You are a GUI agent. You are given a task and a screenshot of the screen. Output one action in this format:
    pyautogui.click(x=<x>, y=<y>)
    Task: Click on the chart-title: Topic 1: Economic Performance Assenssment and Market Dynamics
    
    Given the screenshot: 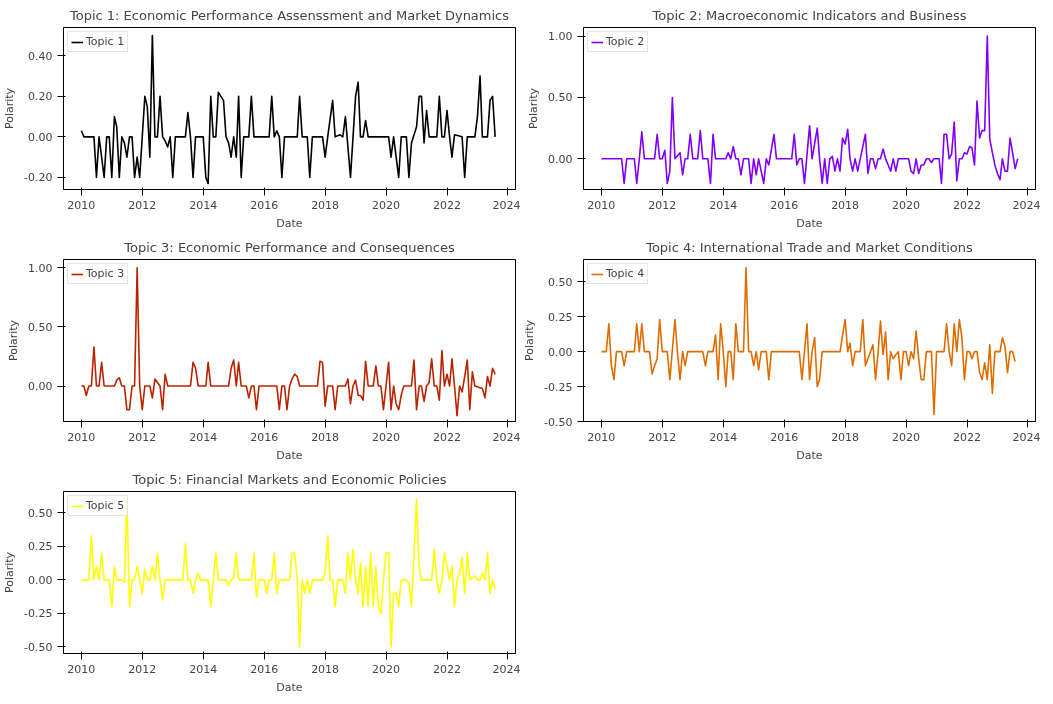 What is the action you would take?
    pyautogui.click(x=289, y=15)
    